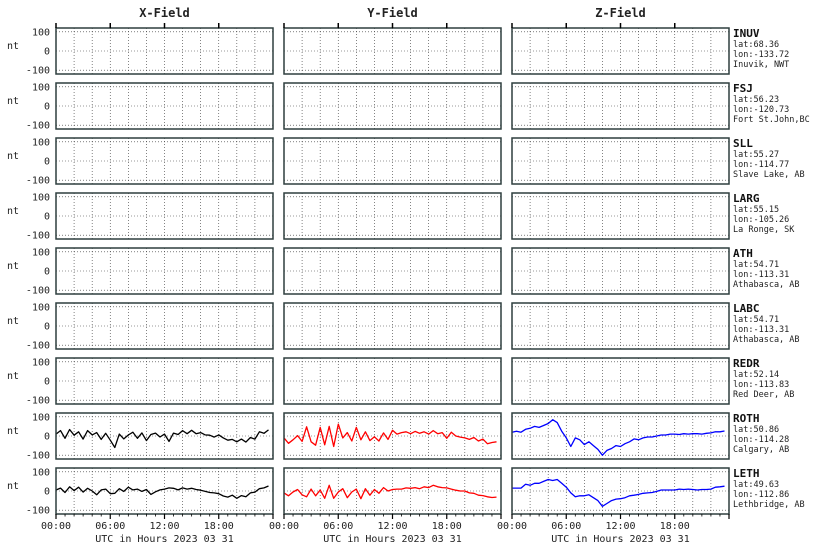  I want to click on station-place: Athabasca, AB, so click(766, 340).